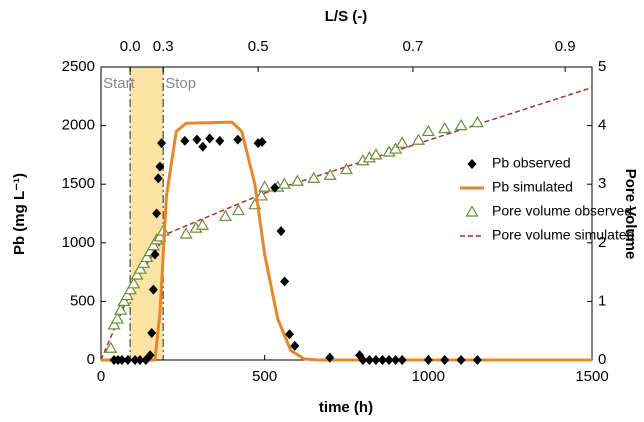 This screenshot has height=422, width=644. What do you see at coordinates (591, 376) in the screenshot?
I see `x-tick-label: 1500` at bounding box center [591, 376].